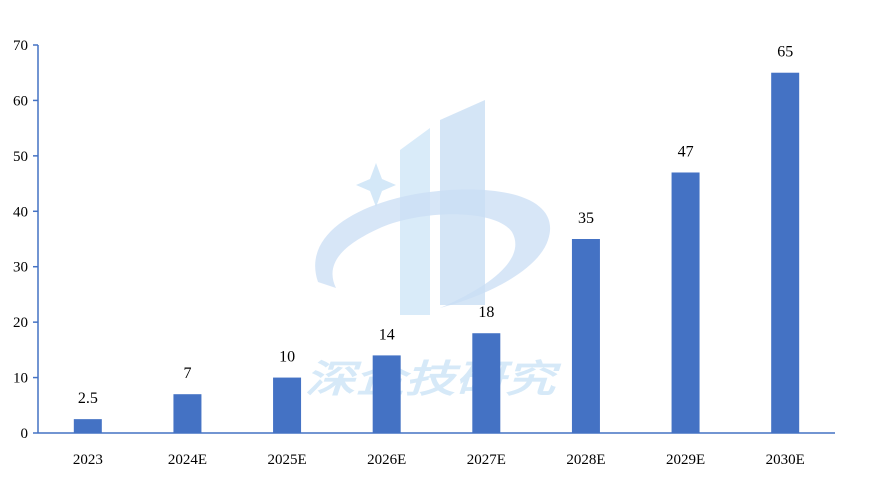 The height and width of the screenshot is (477, 877). Describe the element at coordinates (433, 378) in the screenshot. I see `watermark-text: 深企技研究` at that location.